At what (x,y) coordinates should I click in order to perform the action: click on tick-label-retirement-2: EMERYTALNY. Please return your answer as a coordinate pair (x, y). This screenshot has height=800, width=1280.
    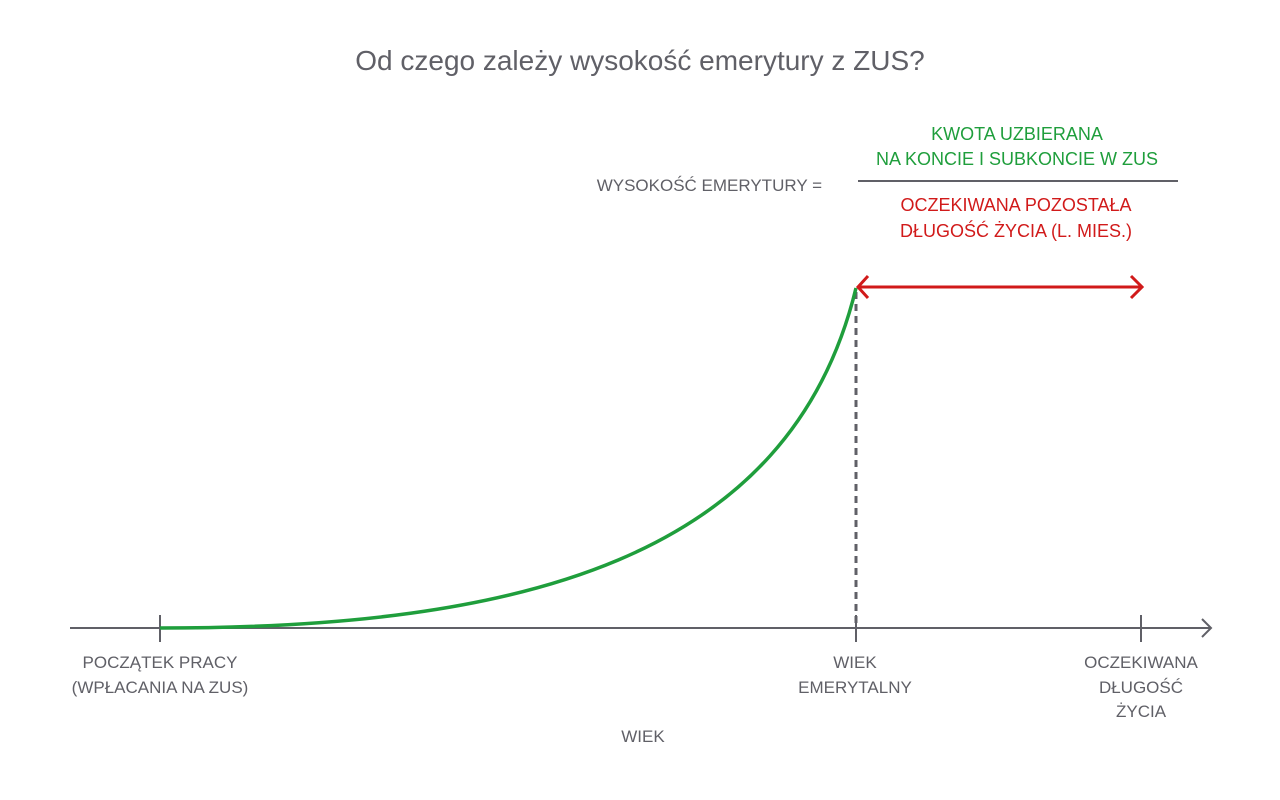
    Looking at the image, I should click on (855, 687).